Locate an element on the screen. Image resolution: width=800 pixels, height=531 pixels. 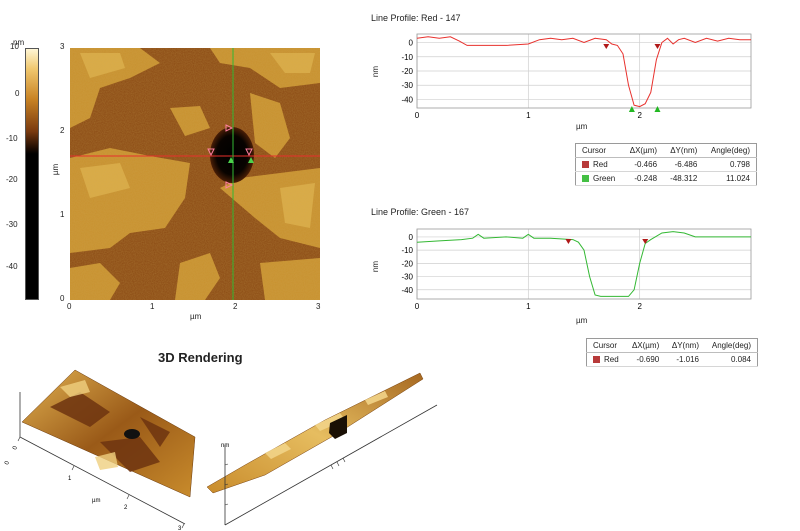
rendering-x-tick: 1 is located at coordinates (70, 479).